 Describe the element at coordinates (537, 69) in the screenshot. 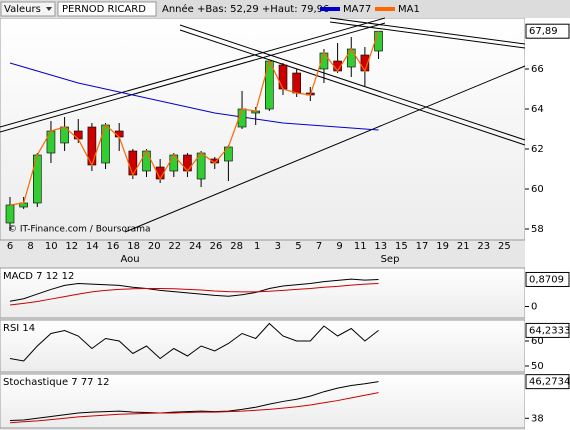

I see `y-tick-label: 66` at that location.